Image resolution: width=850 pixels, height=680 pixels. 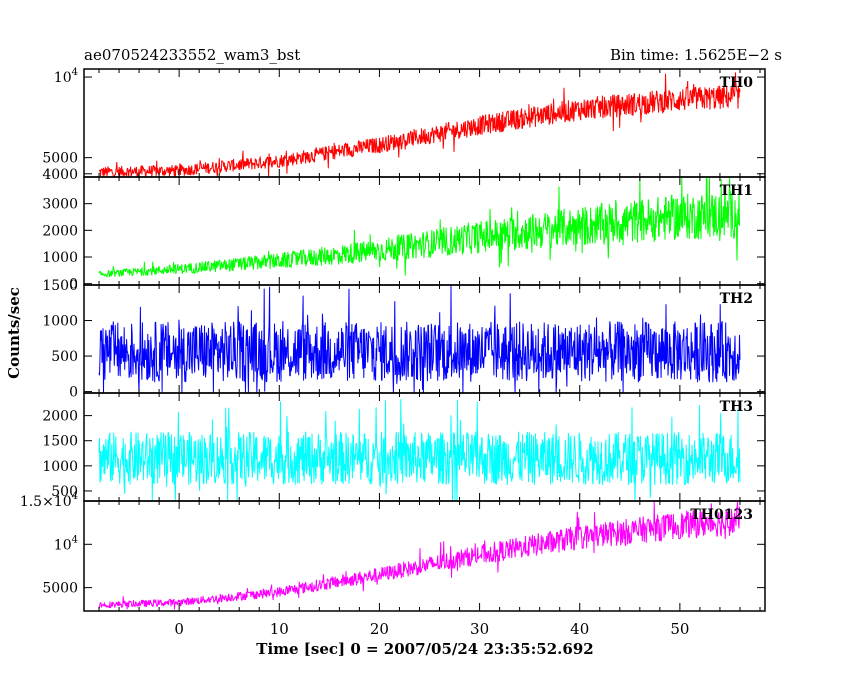 What do you see at coordinates (379, 629) in the screenshot?
I see `x-tick-label: 20` at bounding box center [379, 629].